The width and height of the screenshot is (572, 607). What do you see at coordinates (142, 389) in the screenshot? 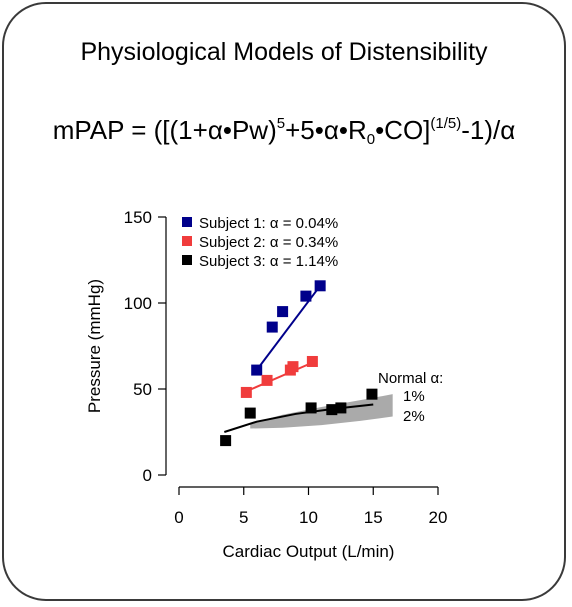
I see `y-tick-label: 50` at bounding box center [142, 389].